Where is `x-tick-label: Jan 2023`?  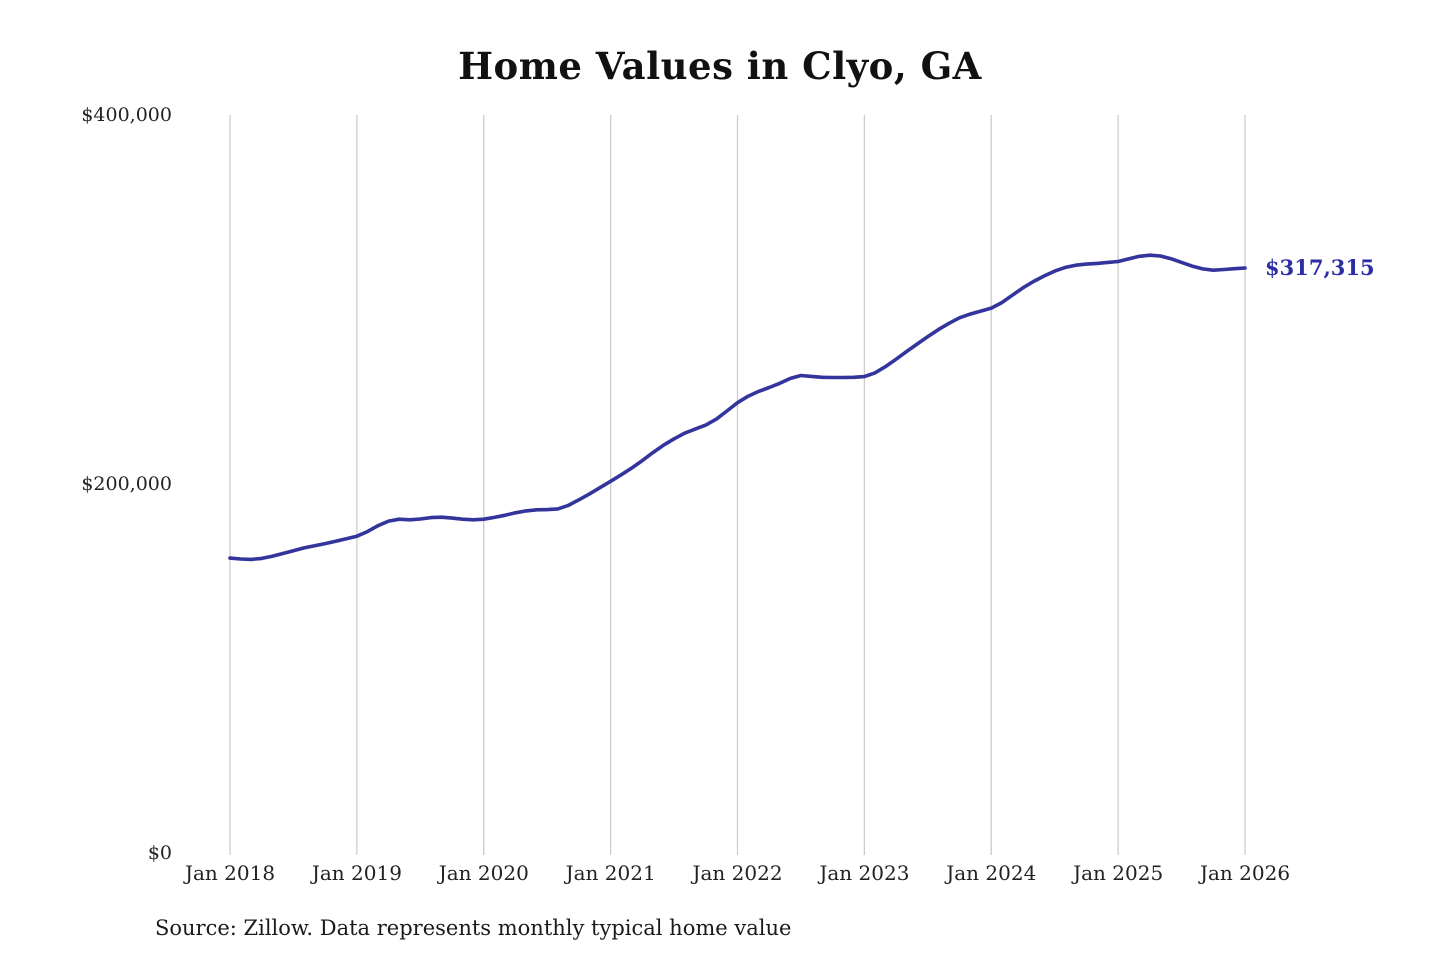
x-tick-label: Jan 2023 is located at coordinates (864, 873).